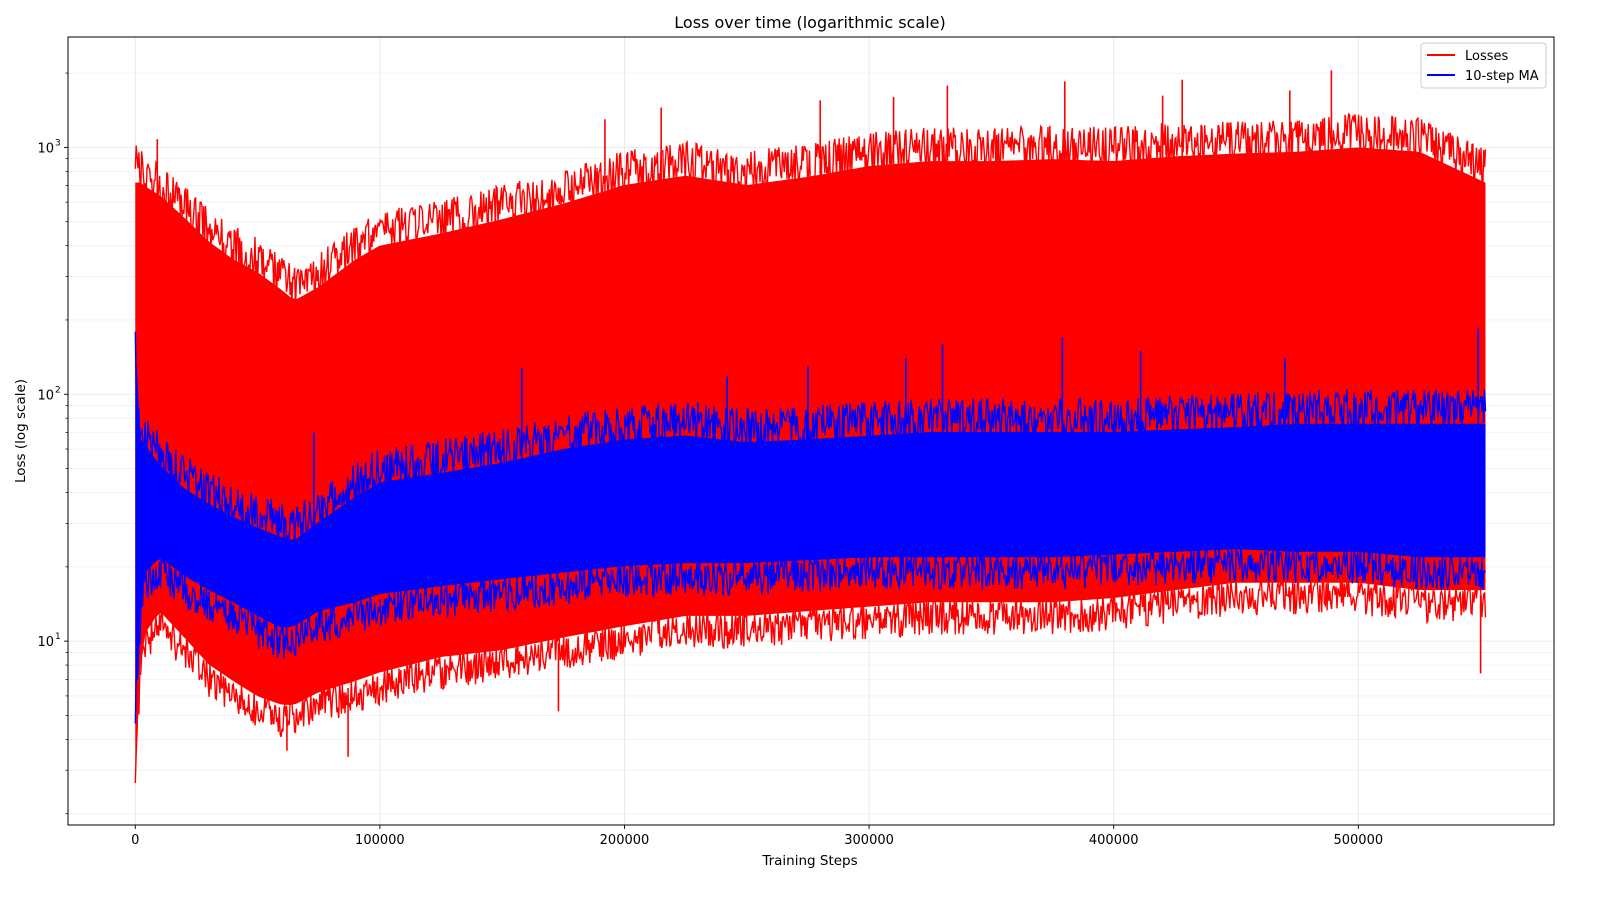  What do you see at coordinates (757, 836) in the screenshot?
I see `x-axis: 0 100000 200000 300000 400000 500000` at bounding box center [757, 836].